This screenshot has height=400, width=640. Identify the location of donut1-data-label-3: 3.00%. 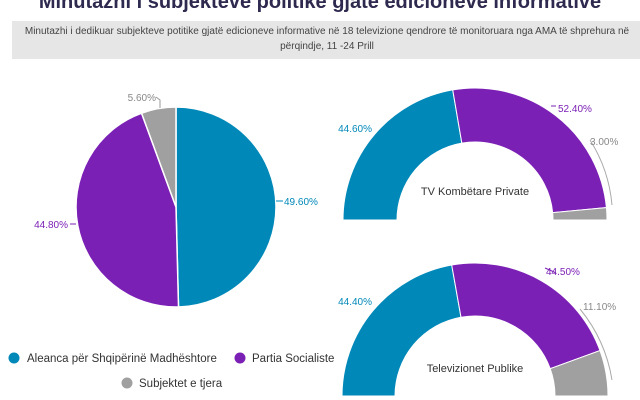
(604, 142).